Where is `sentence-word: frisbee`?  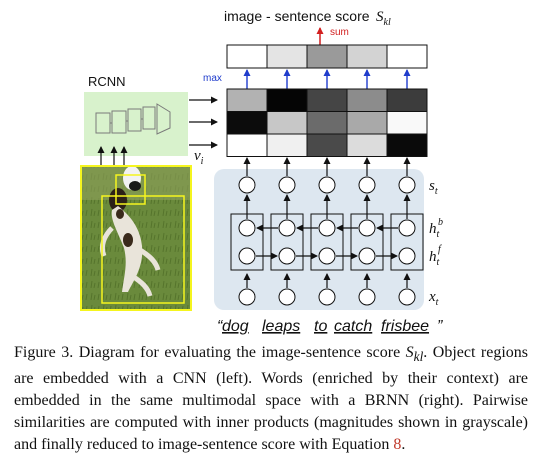 sentence-word: frisbee is located at coordinates (405, 326).